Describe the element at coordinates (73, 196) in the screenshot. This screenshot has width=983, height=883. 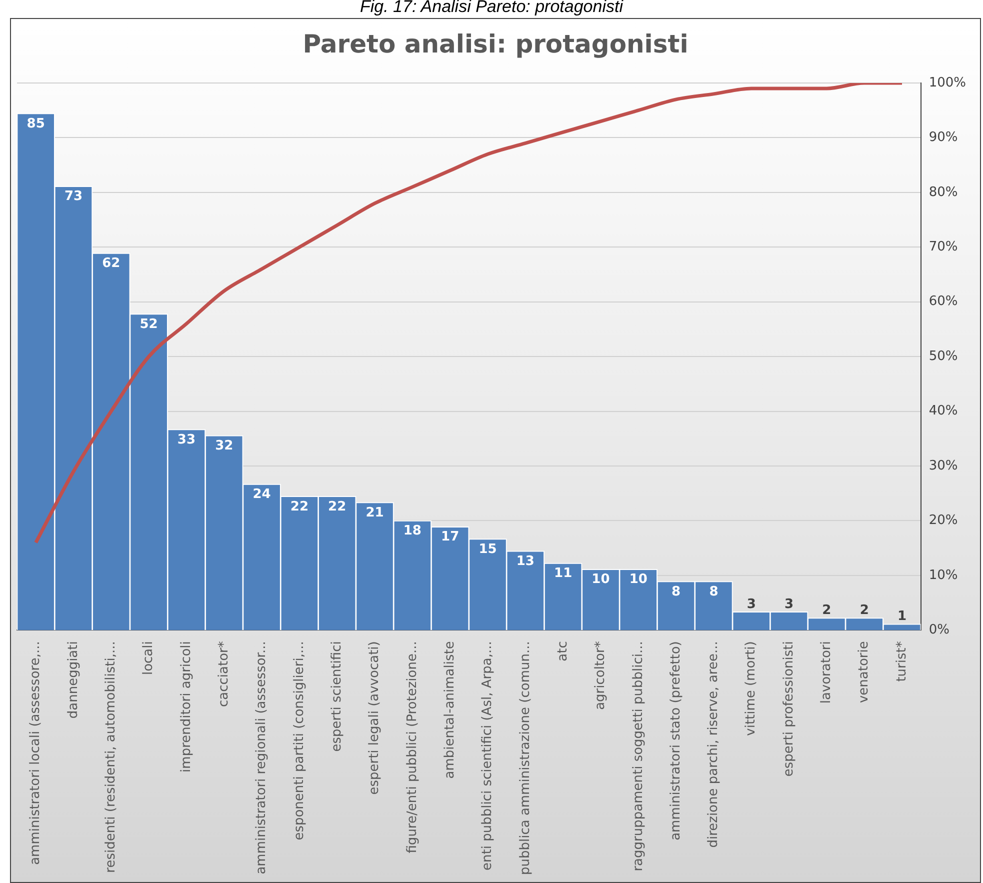
I see `data-label: 73` at that location.